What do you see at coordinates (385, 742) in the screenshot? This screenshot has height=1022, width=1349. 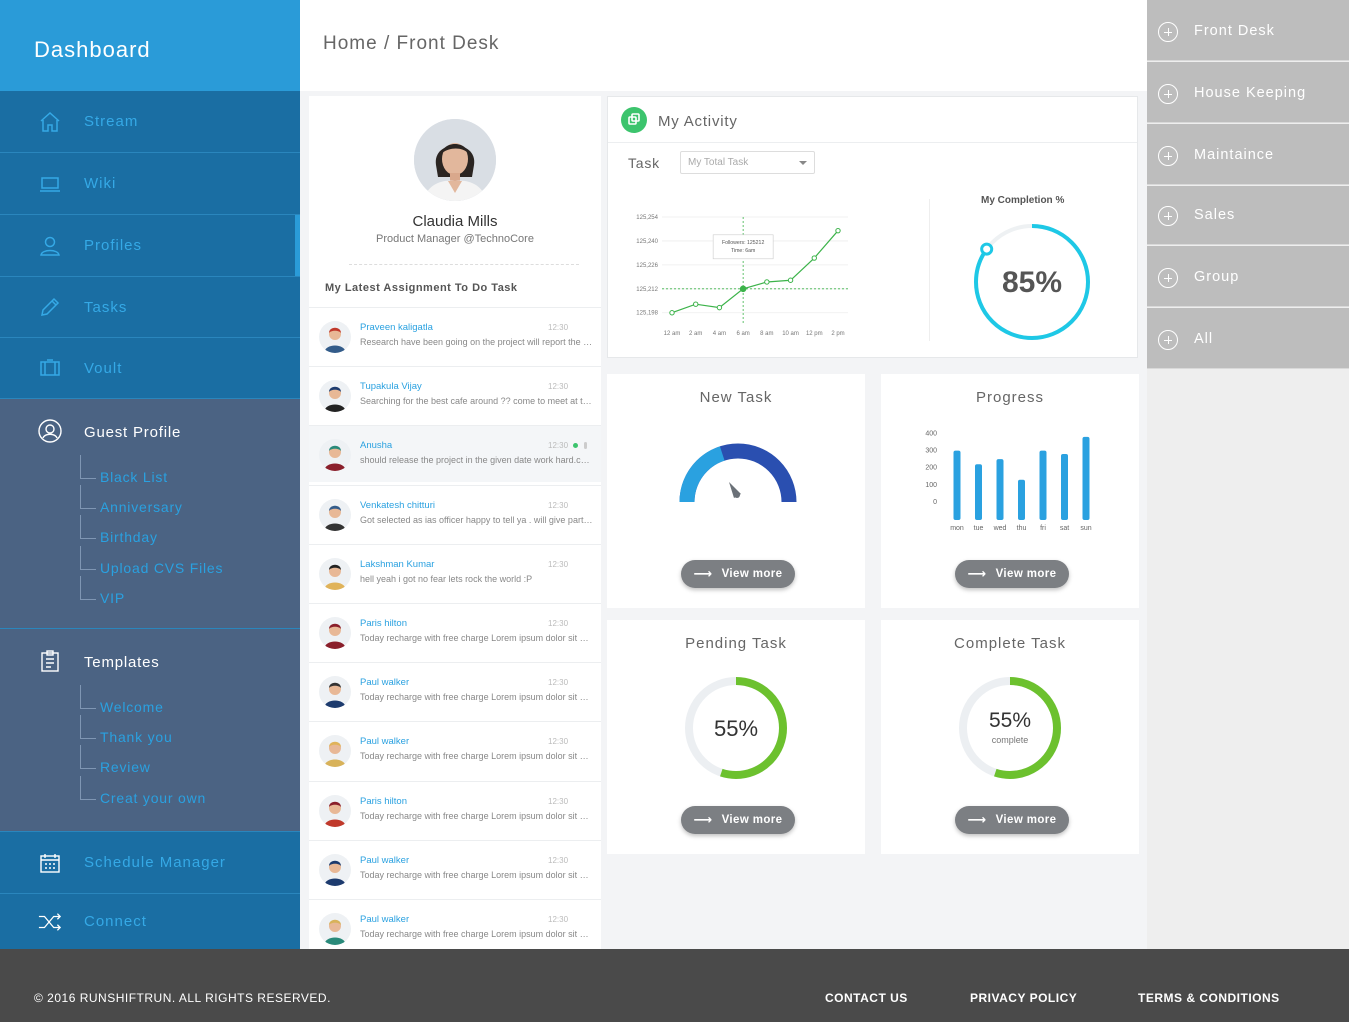 I see `message-sender: Paul walker` at bounding box center [385, 742].